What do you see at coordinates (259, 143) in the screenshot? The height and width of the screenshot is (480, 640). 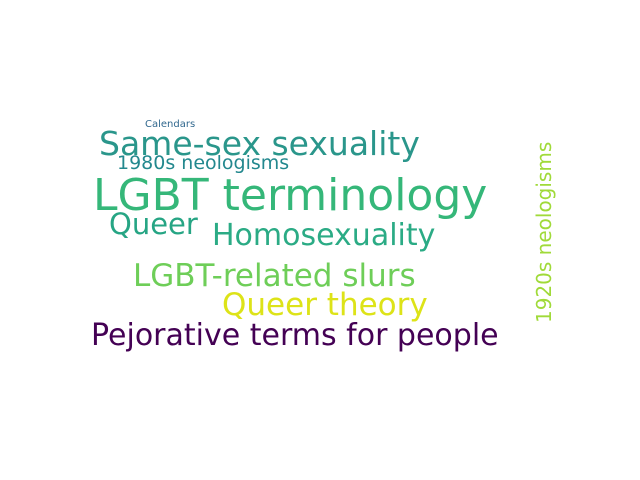 I see `word-same-sex-sexuality: Same-sex sexuality` at bounding box center [259, 143].